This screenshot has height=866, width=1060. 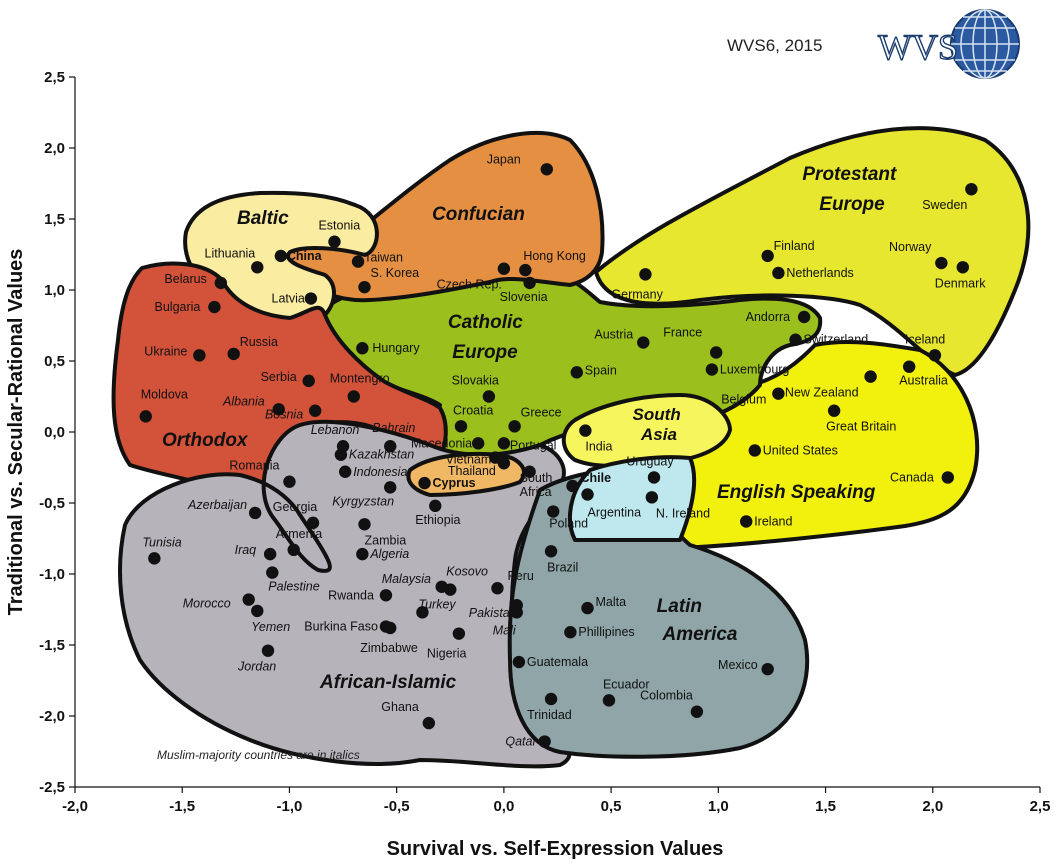 What do you see at coordinates (254, 466) in the screenshot?
I see `label-romania: Romania` at bounding box center [254, 466].